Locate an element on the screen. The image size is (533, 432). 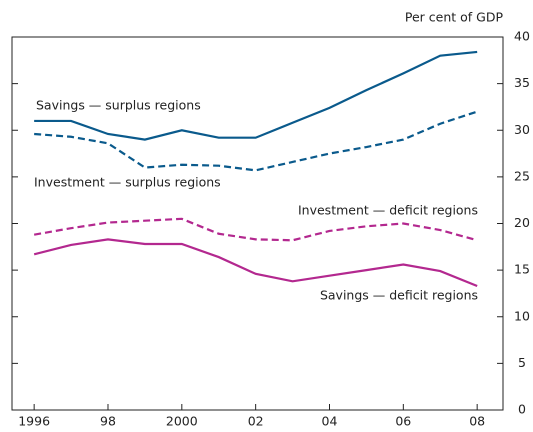
x-tick-label: 04 is located at coordinates (330, 421).